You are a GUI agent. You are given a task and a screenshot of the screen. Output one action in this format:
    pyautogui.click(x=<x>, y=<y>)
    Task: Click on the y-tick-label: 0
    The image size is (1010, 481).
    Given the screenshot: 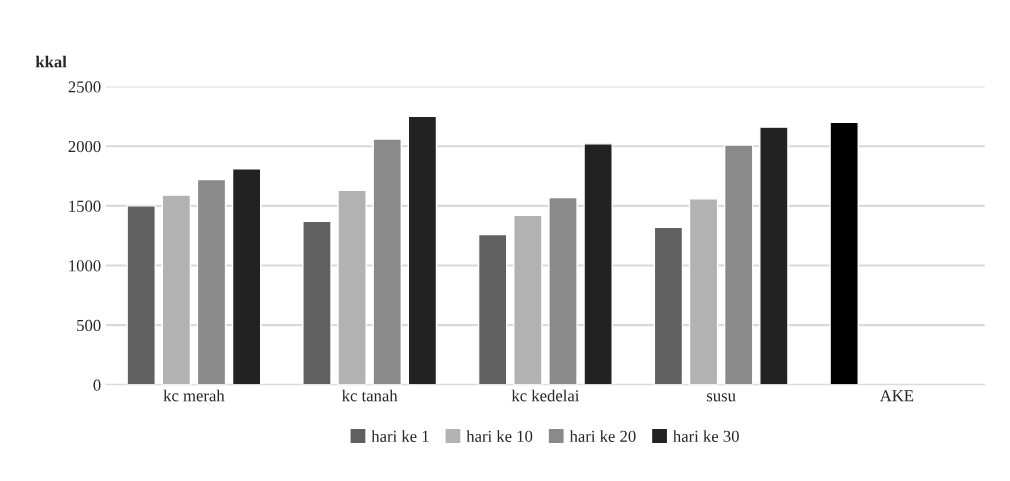 What is the action you would take?
    pyautogui.click(x=97, y=385)
    